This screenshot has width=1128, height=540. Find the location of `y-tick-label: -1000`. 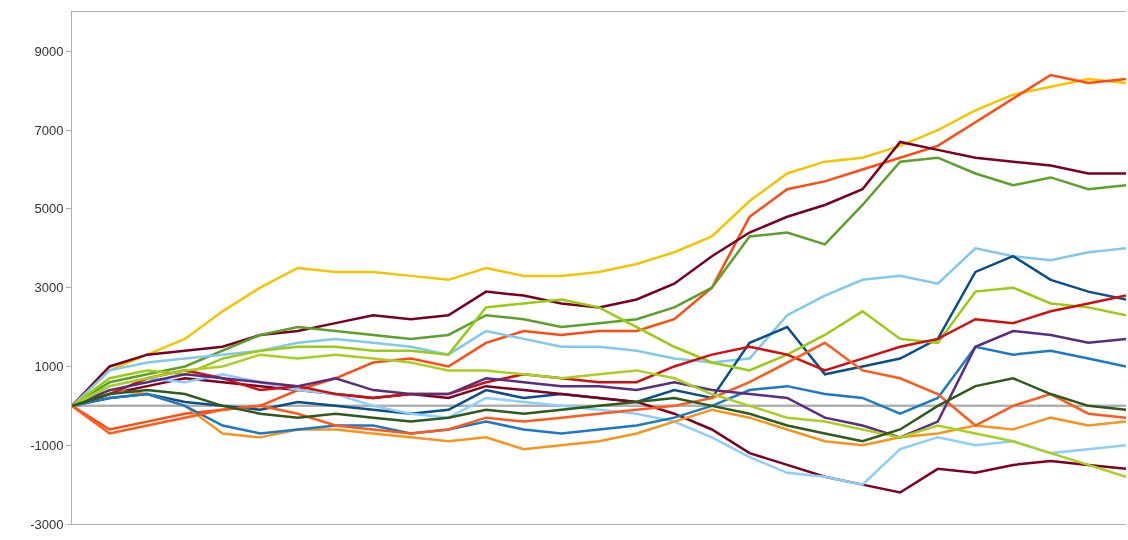

y-tick-label: -1000 is located at coordinates (47, 445).